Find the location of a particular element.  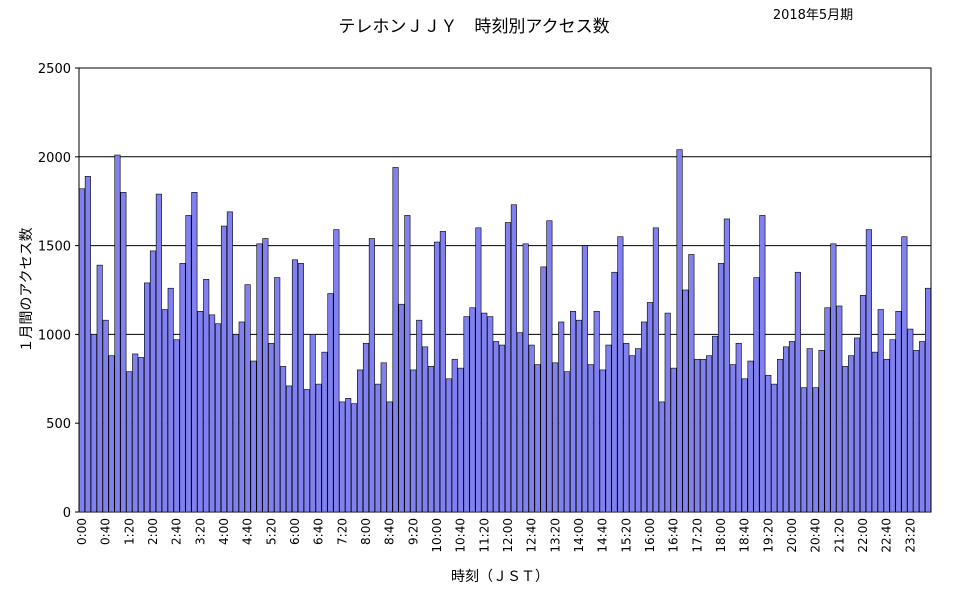

x-tick-label: 13:20 is located at coordinates (555, 535).